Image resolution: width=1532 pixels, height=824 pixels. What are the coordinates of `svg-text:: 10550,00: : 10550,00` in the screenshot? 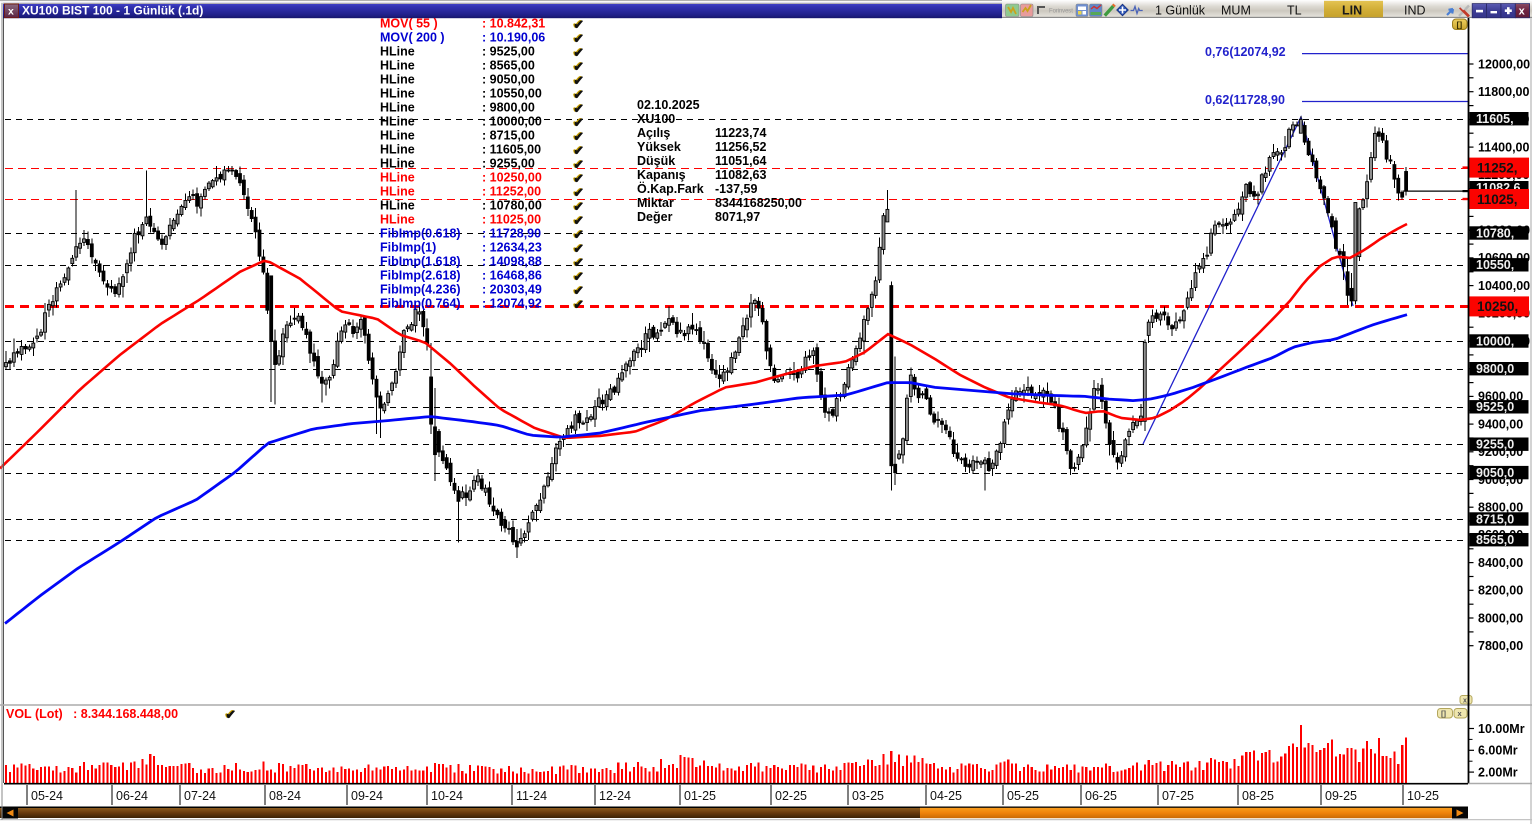 It's located at (512, 94).